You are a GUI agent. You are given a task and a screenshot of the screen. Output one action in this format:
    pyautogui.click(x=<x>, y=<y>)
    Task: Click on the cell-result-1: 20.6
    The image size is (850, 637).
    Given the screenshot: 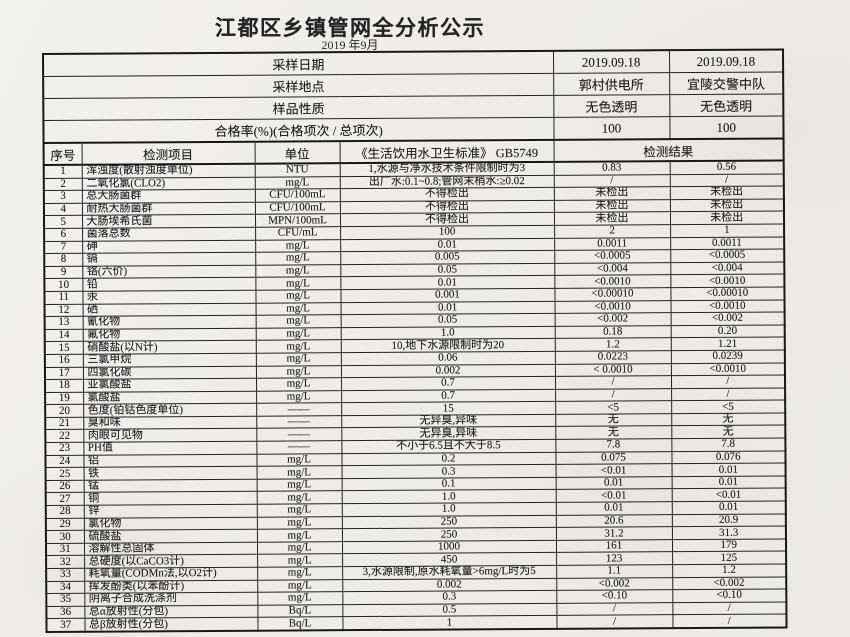 What is the action you would take?
    pyautogui.click(x=613, y=521)
    